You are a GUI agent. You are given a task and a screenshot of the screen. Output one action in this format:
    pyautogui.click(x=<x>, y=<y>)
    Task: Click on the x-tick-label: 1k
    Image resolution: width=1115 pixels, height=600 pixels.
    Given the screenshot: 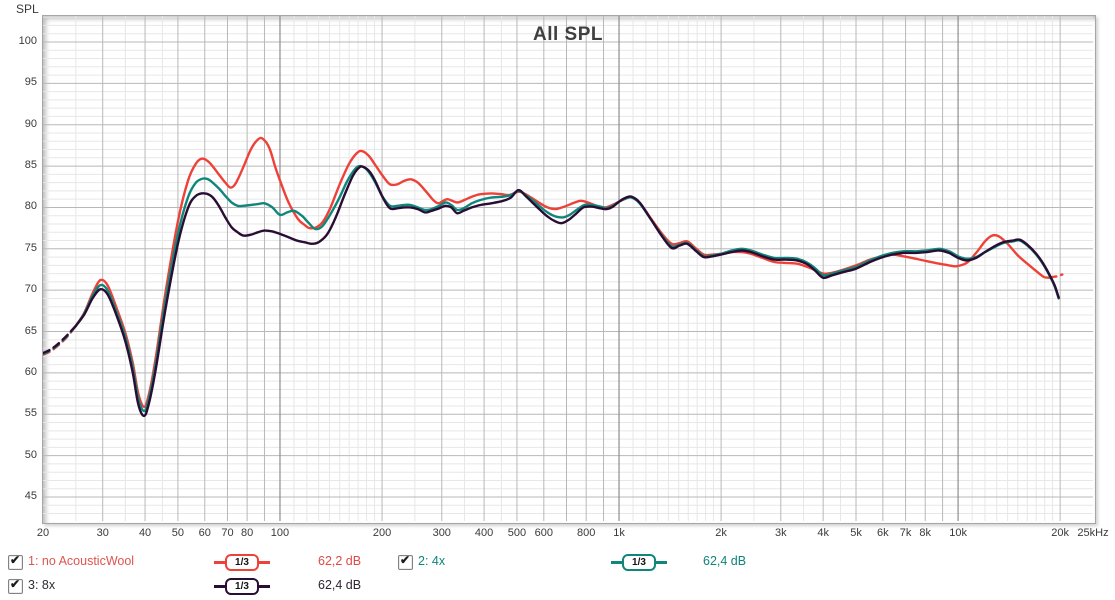 What is the action you would take?
    pyautogui.click(x=619, y=533)
    